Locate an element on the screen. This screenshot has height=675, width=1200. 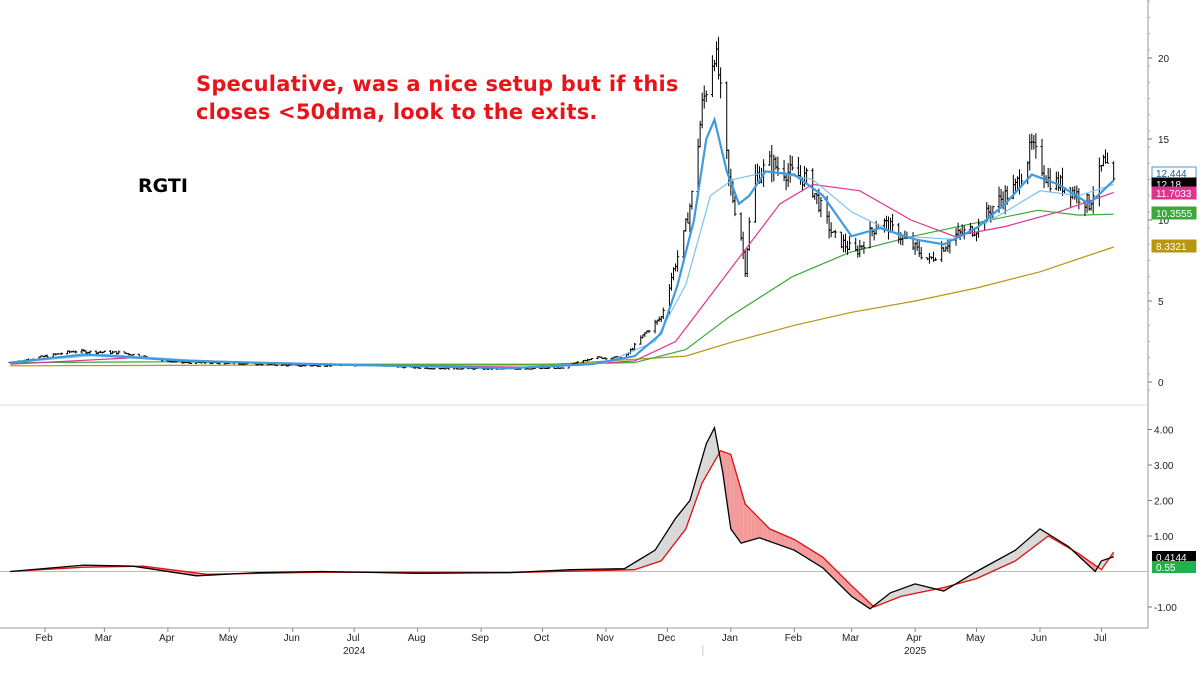
value-tag: 11.7033 is located at coordinates (1174, 193).